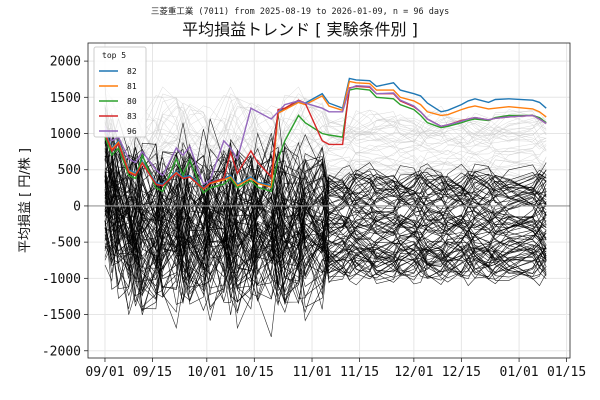 The height and width of the screenshot is (400, 600). I want to click on y-axis-label: 平均損益 [ 円/株 ], so click(25, 200).